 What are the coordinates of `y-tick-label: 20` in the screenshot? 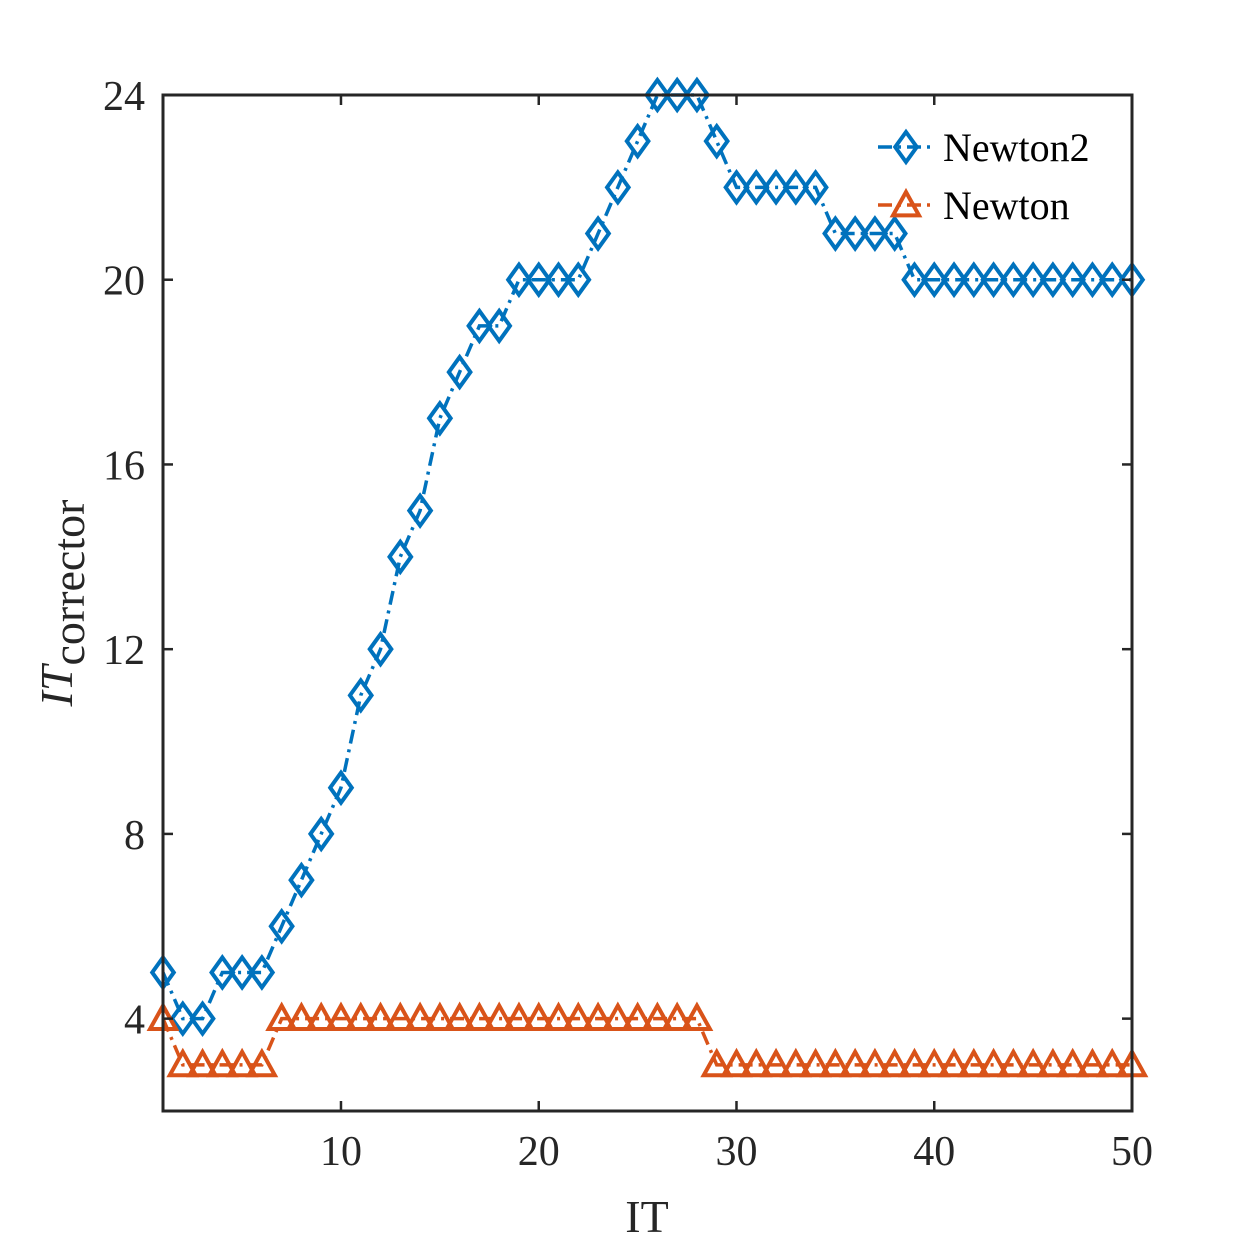 It's located at (124, 282).